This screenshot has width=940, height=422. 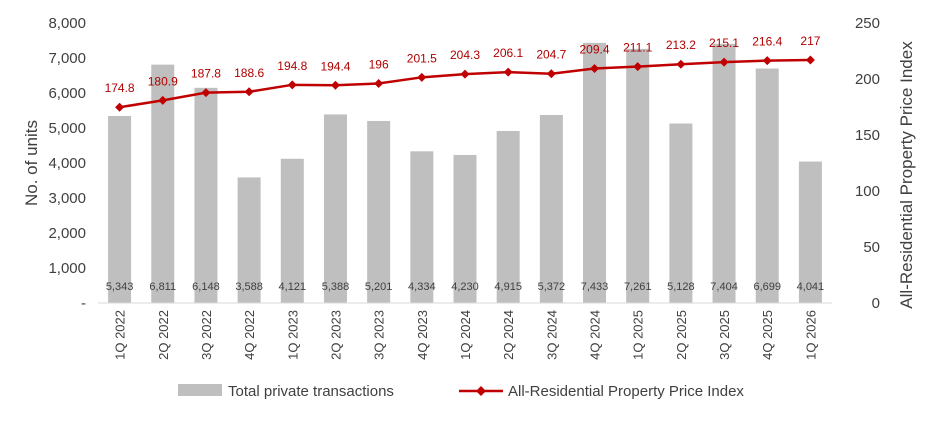 I want to click on category-label: 4Q 2025, so click(x=767, y=335).